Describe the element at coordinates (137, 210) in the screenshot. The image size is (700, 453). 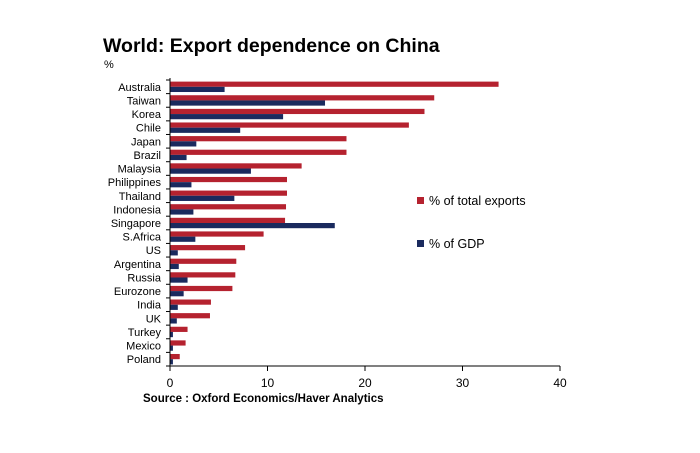
I see `category-label: Indonesia` at that location.